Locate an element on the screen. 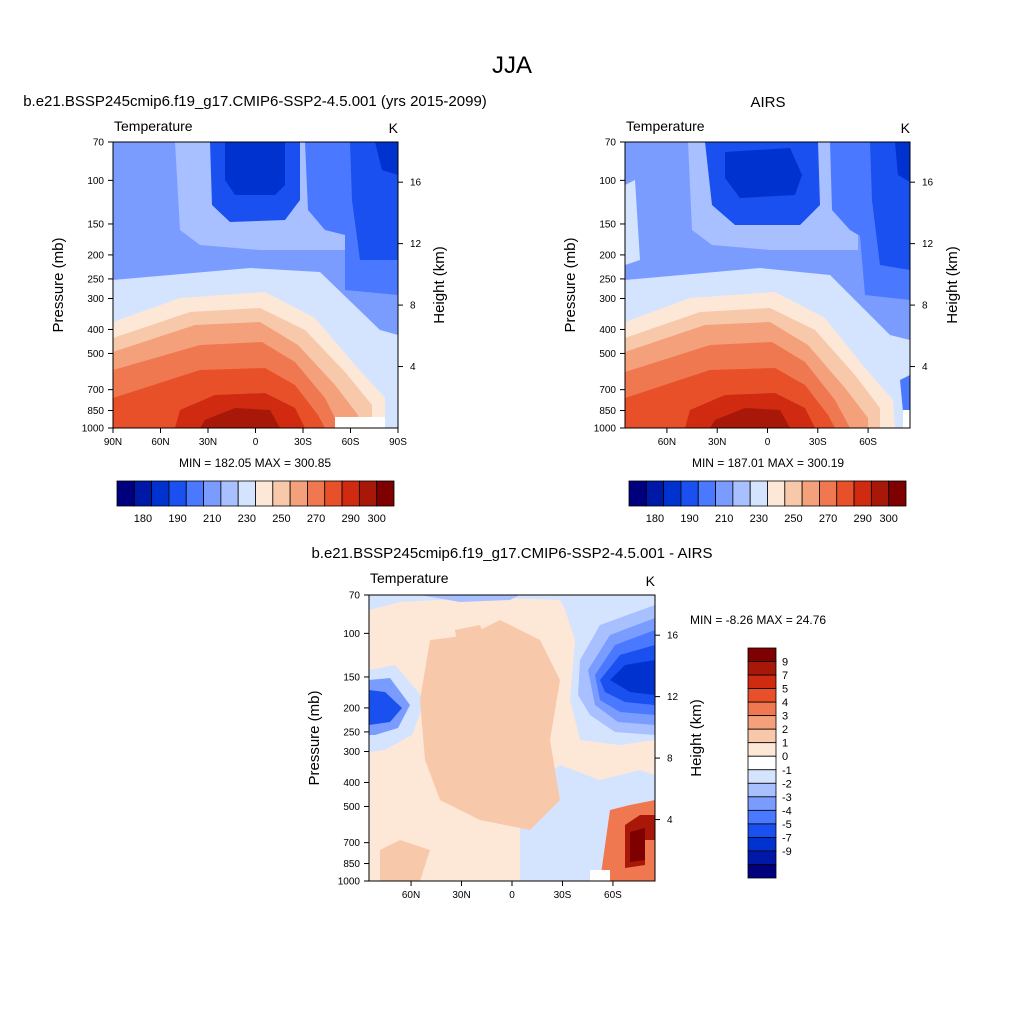 This screenshot has width=1024, height=1024. colorbar-label: -7 is located at coordinates (787, 838).